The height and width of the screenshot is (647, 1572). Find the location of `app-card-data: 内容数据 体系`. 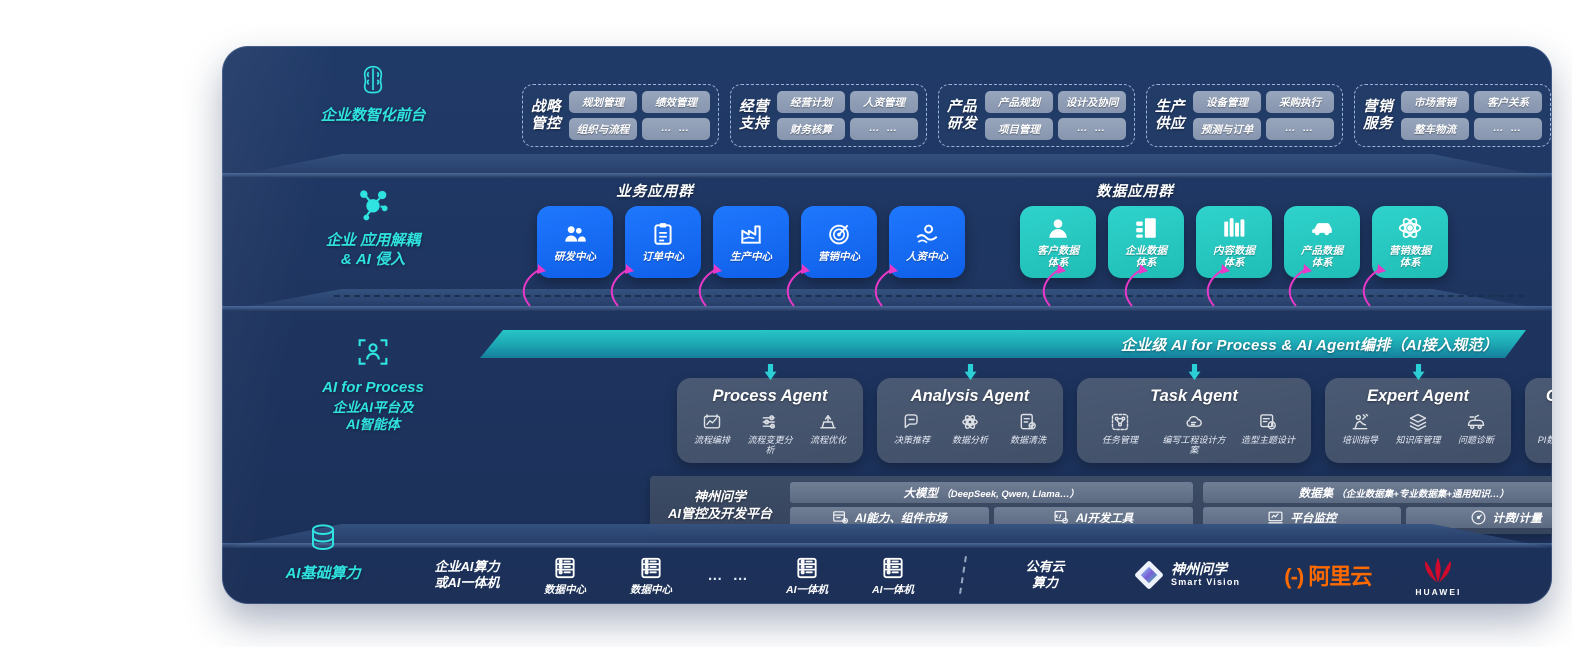

app-card-data: 内容数据 体系 is located at coordinates (1234, 242).